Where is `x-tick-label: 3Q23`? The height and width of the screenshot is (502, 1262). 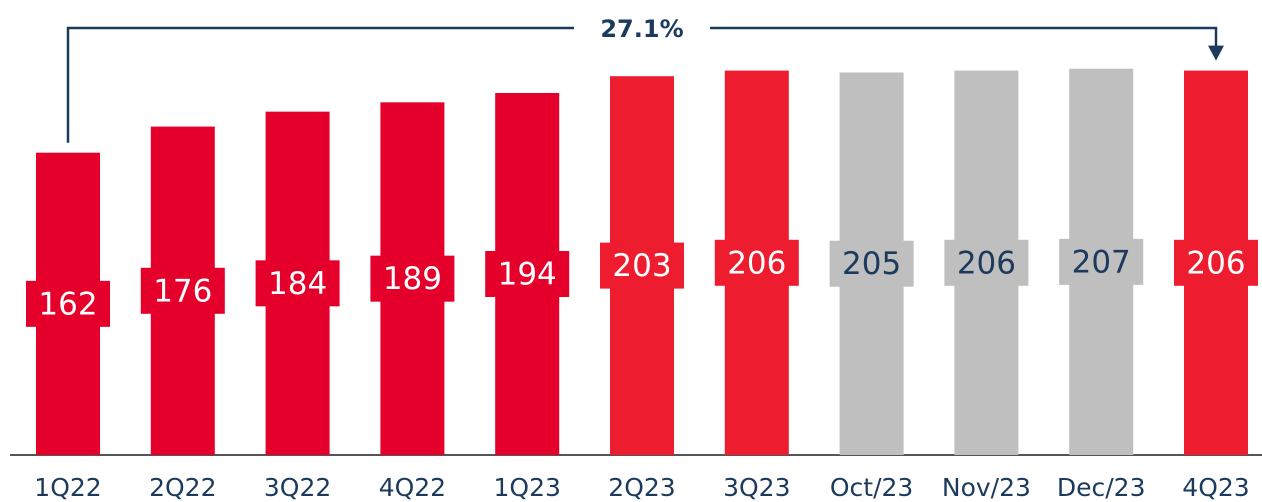
x-tick-label: 3Q23 is located at coordinates (756, 487).